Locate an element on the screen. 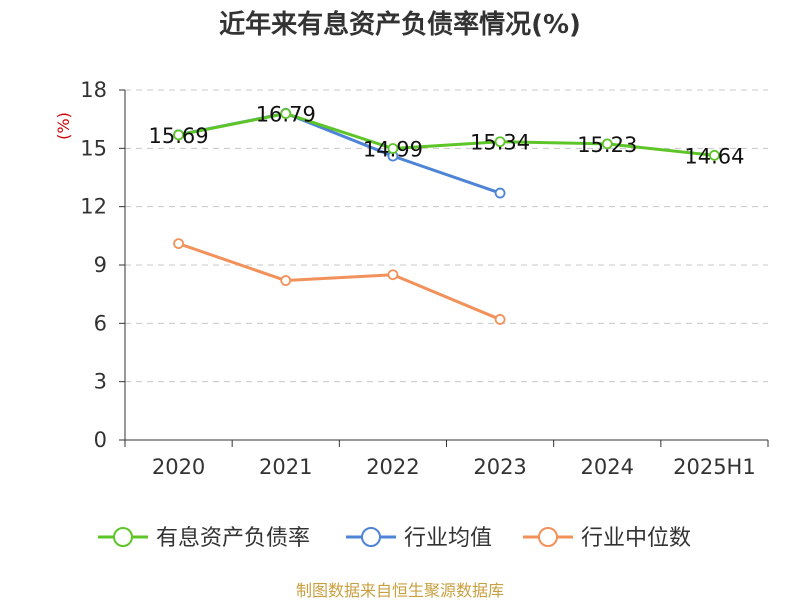  y-tick-label: 15 is located at coordinates (93, 148).